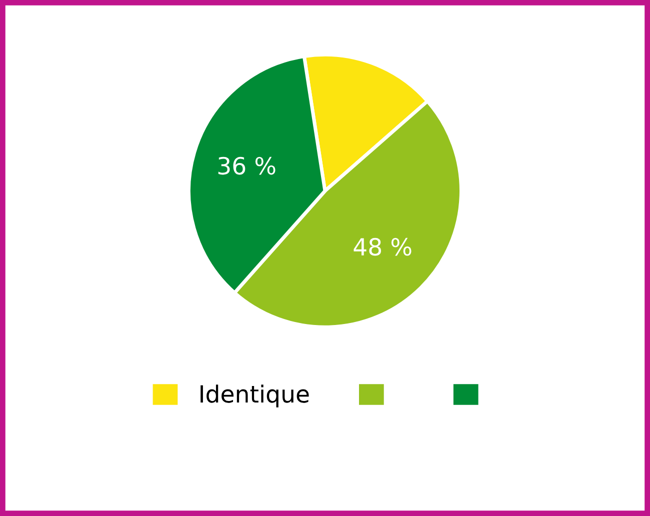  What do you see at coordinates (383, 247) in the screenshot?
I see `data-label: 48 %` at bounding box center [383, 247].